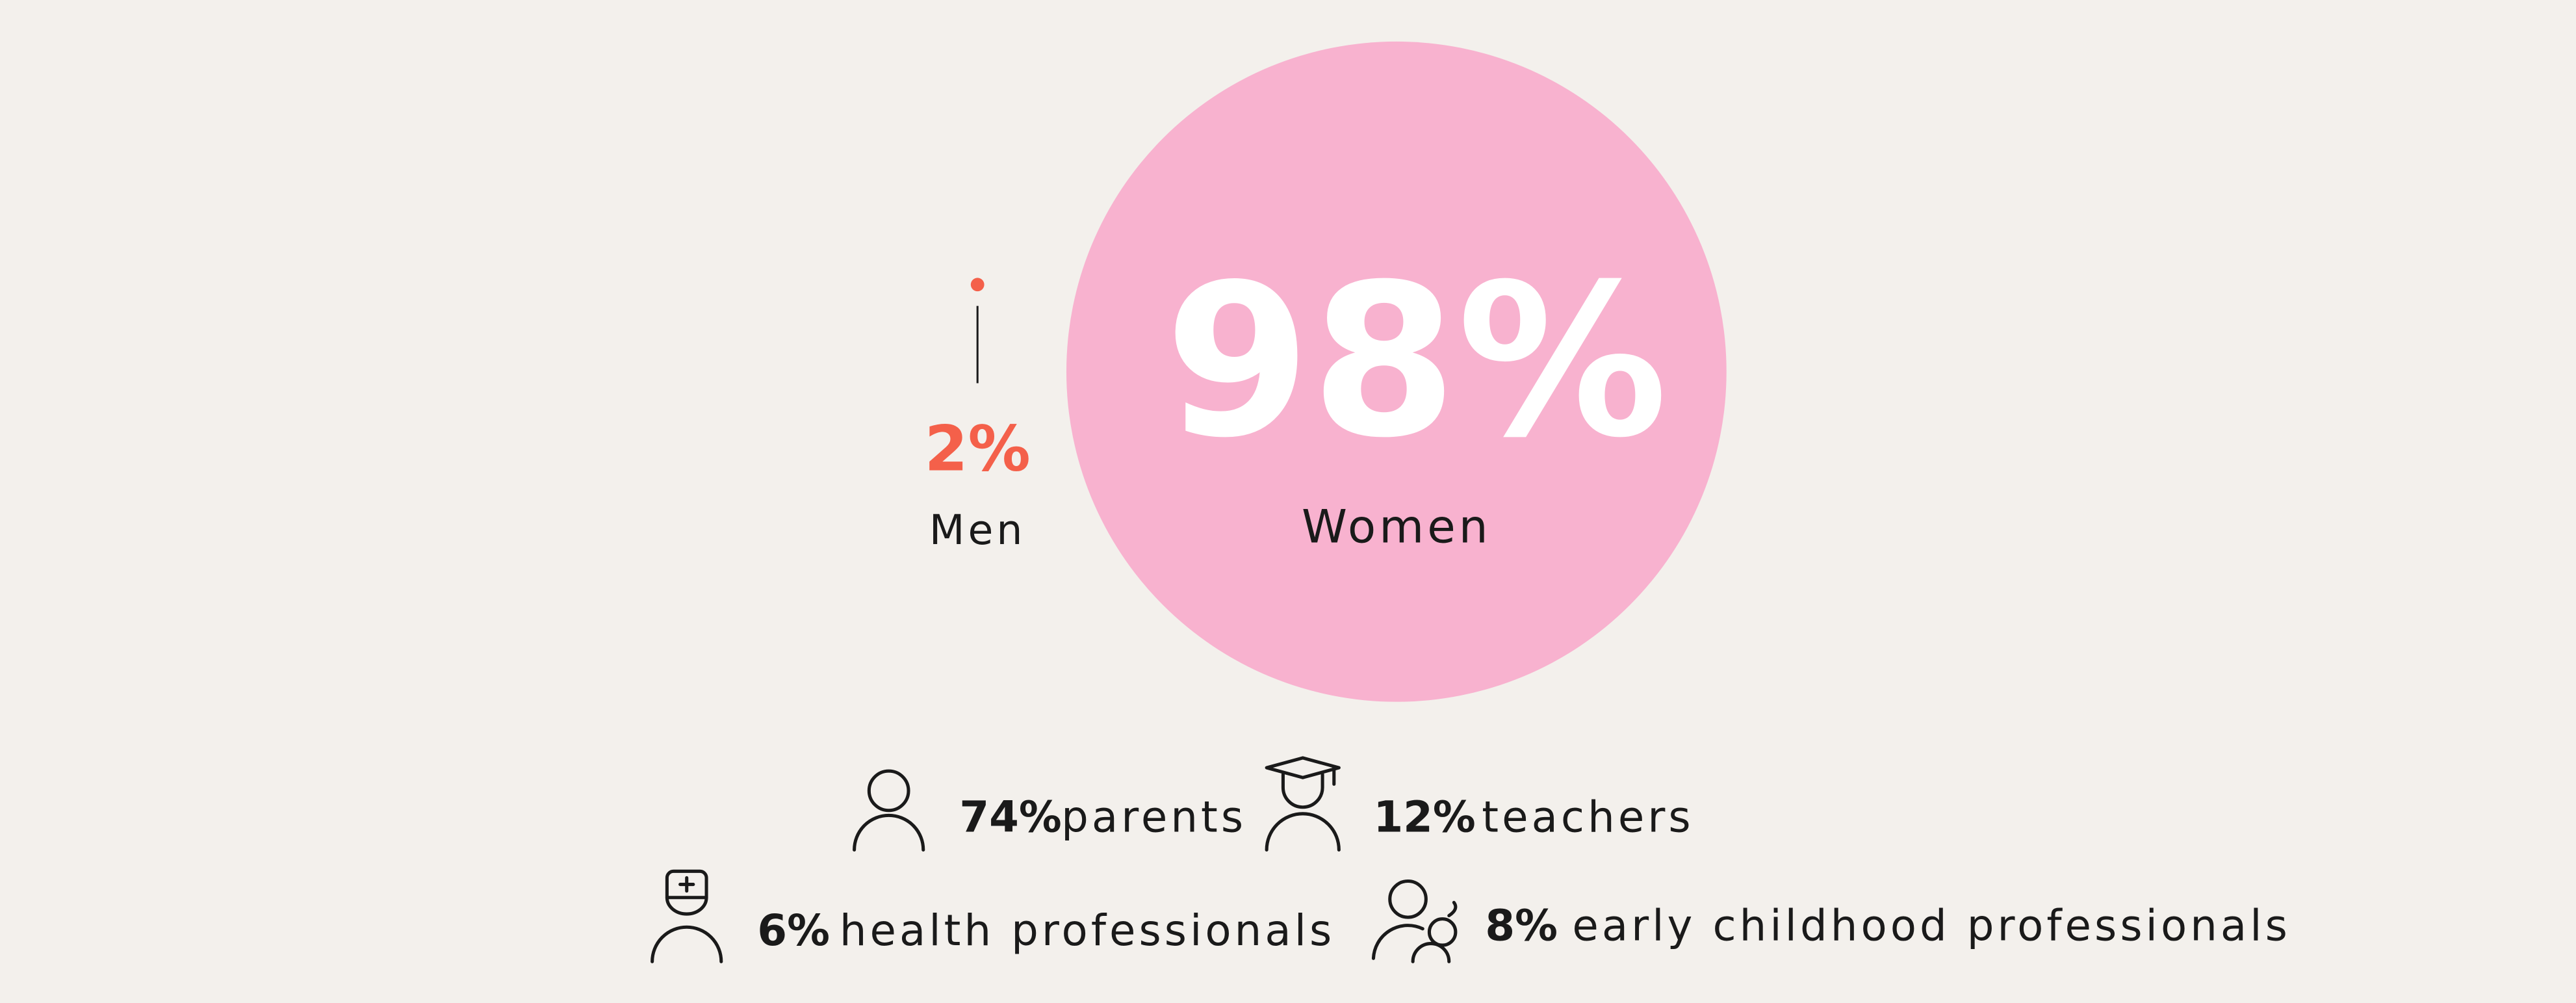  What do you see at coordinates (1154, 817) in the screenshot?
I see `role-label: parents` at bounding box center [1154, 817].